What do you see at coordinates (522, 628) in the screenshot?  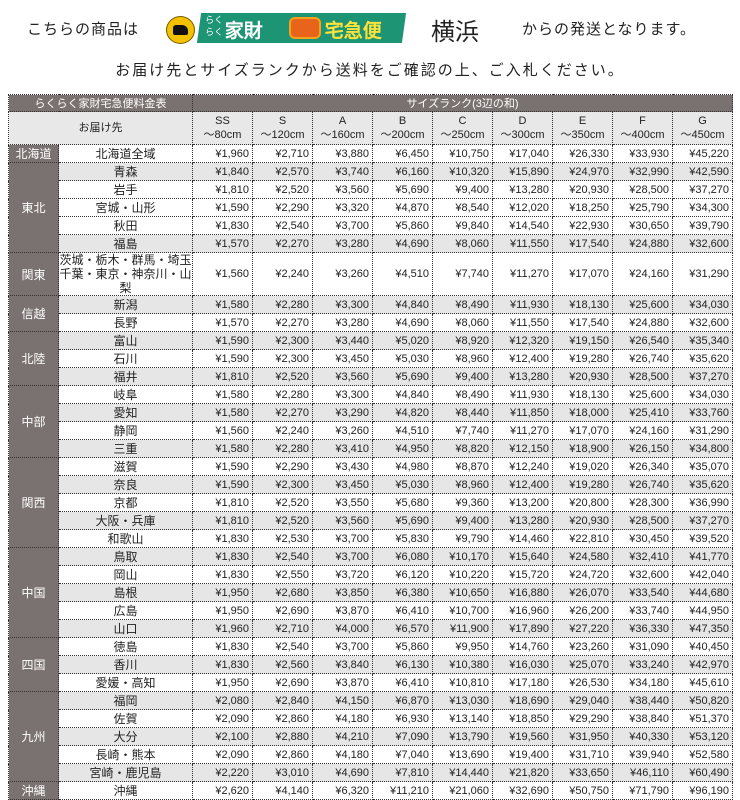 I see `price-cell: ¥17,890` at bounding box center [522, 628].